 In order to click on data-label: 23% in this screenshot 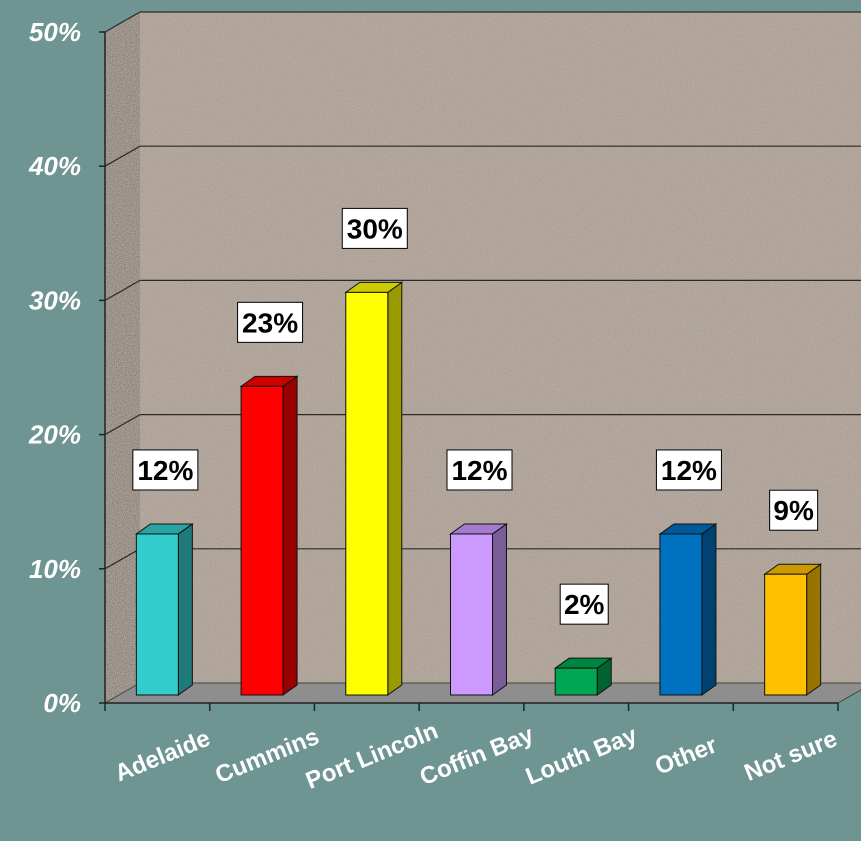, I will do `click(270, 322)`.